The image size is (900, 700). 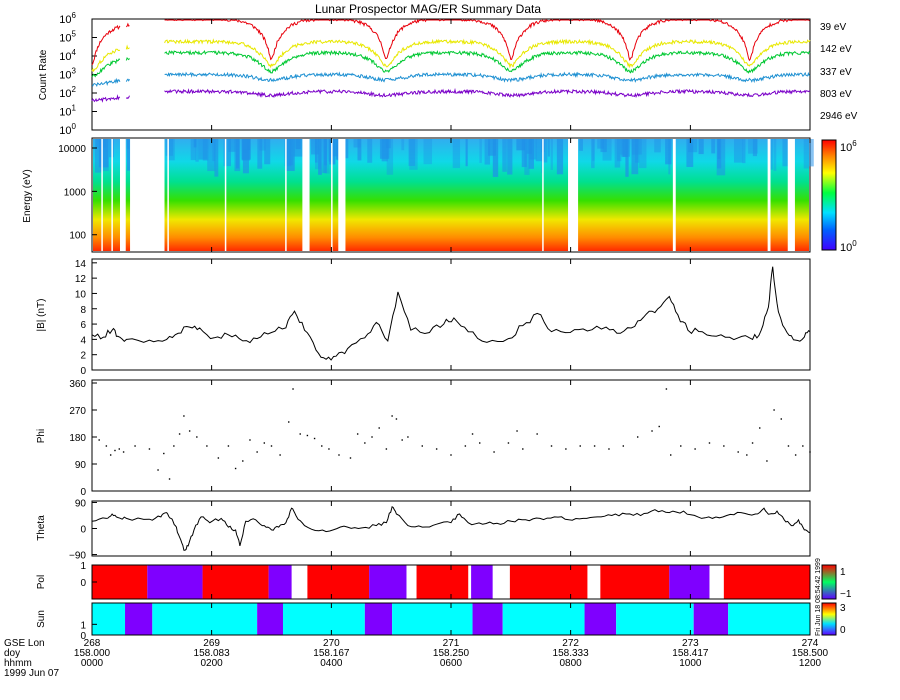 I want to click on x-tick-gse-lon: 271, so click(x=451, y=643).